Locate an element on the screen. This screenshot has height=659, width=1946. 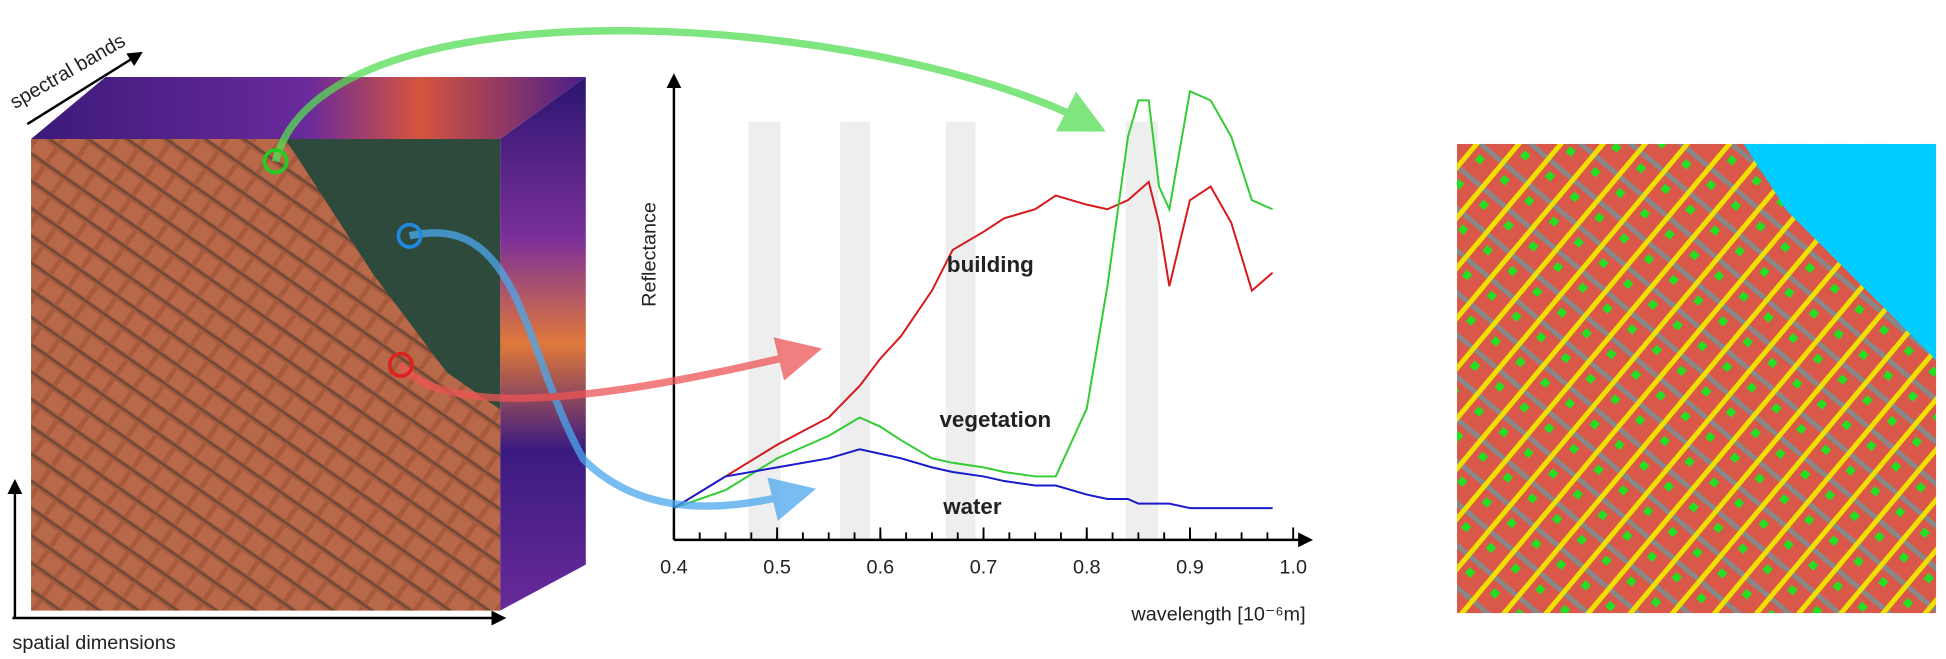
x-axis-label: wavelength [10⁻⁶m] is located at coordinates (1217, 615).